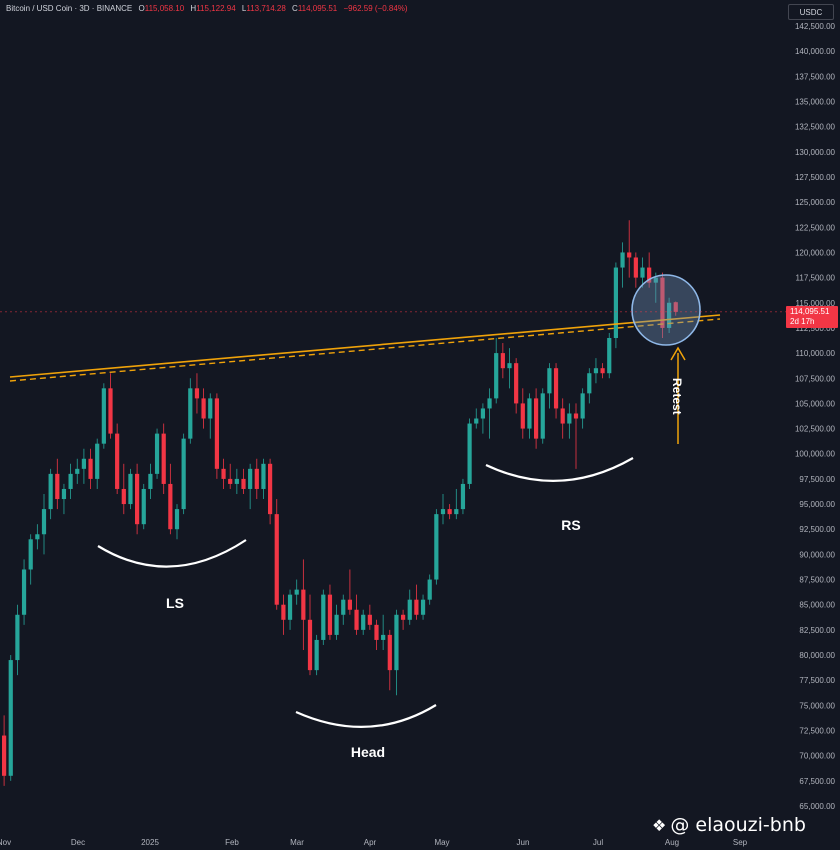 Image resolution: width=840 pixels, height=850 pixels. I want to click on y-tick-label: 137,500.00, so click(815, 76).